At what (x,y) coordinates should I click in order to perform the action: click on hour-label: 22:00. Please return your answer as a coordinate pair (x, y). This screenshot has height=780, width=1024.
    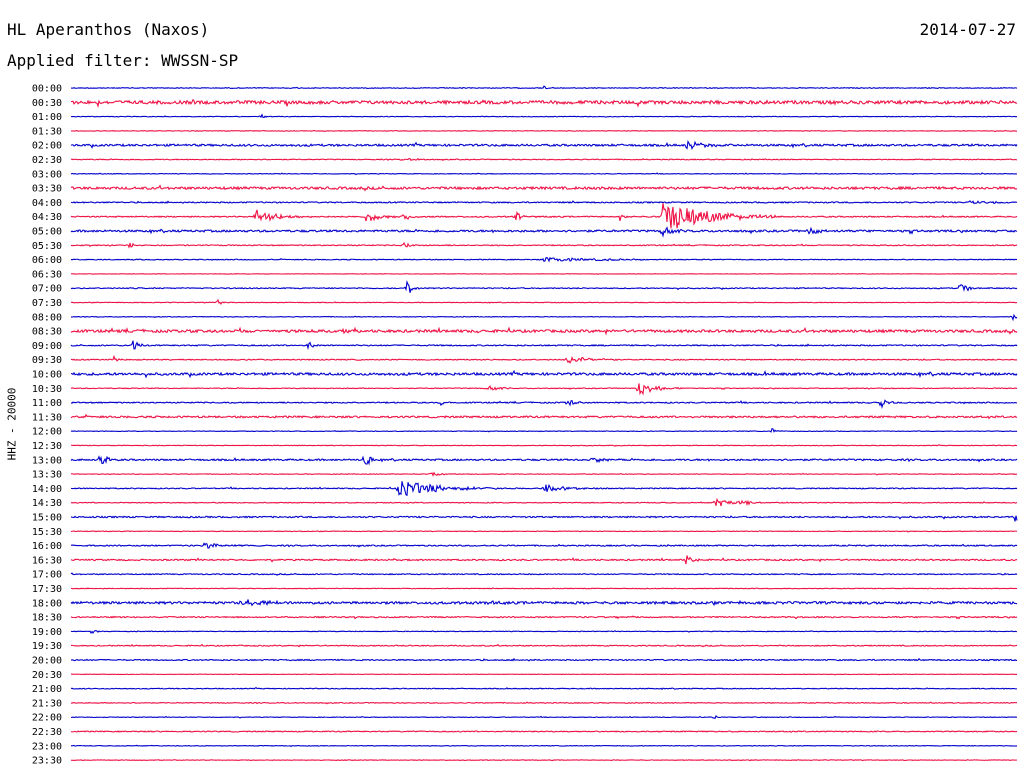
    Looking at the image, I should click on (47, 718).